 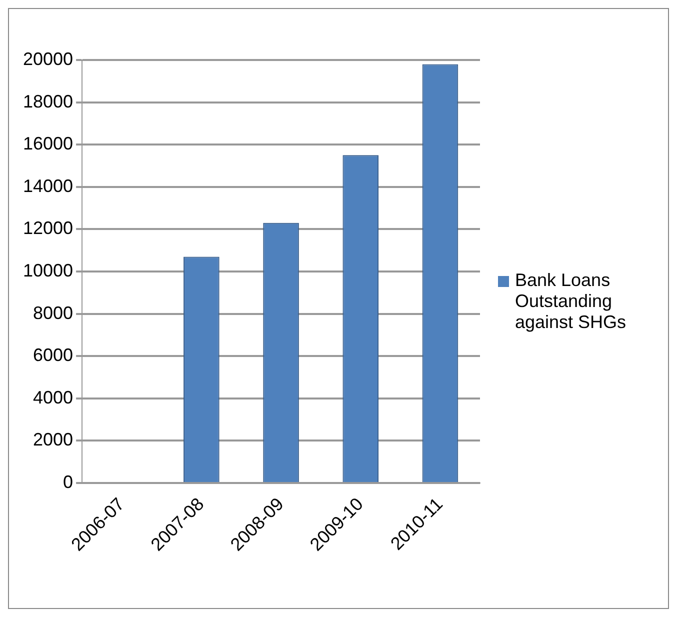 What do you see at coordinates (48, 101) in the screenshot?
I see `y-tick-label: 18000` at bounding box center [48, 101].